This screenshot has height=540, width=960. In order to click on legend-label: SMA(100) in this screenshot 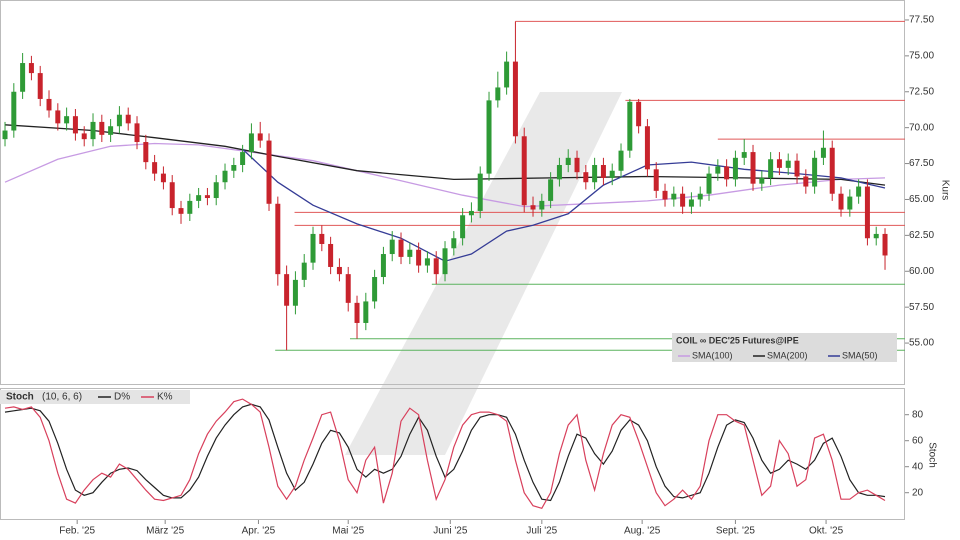, I will do `click(712, 355)`.